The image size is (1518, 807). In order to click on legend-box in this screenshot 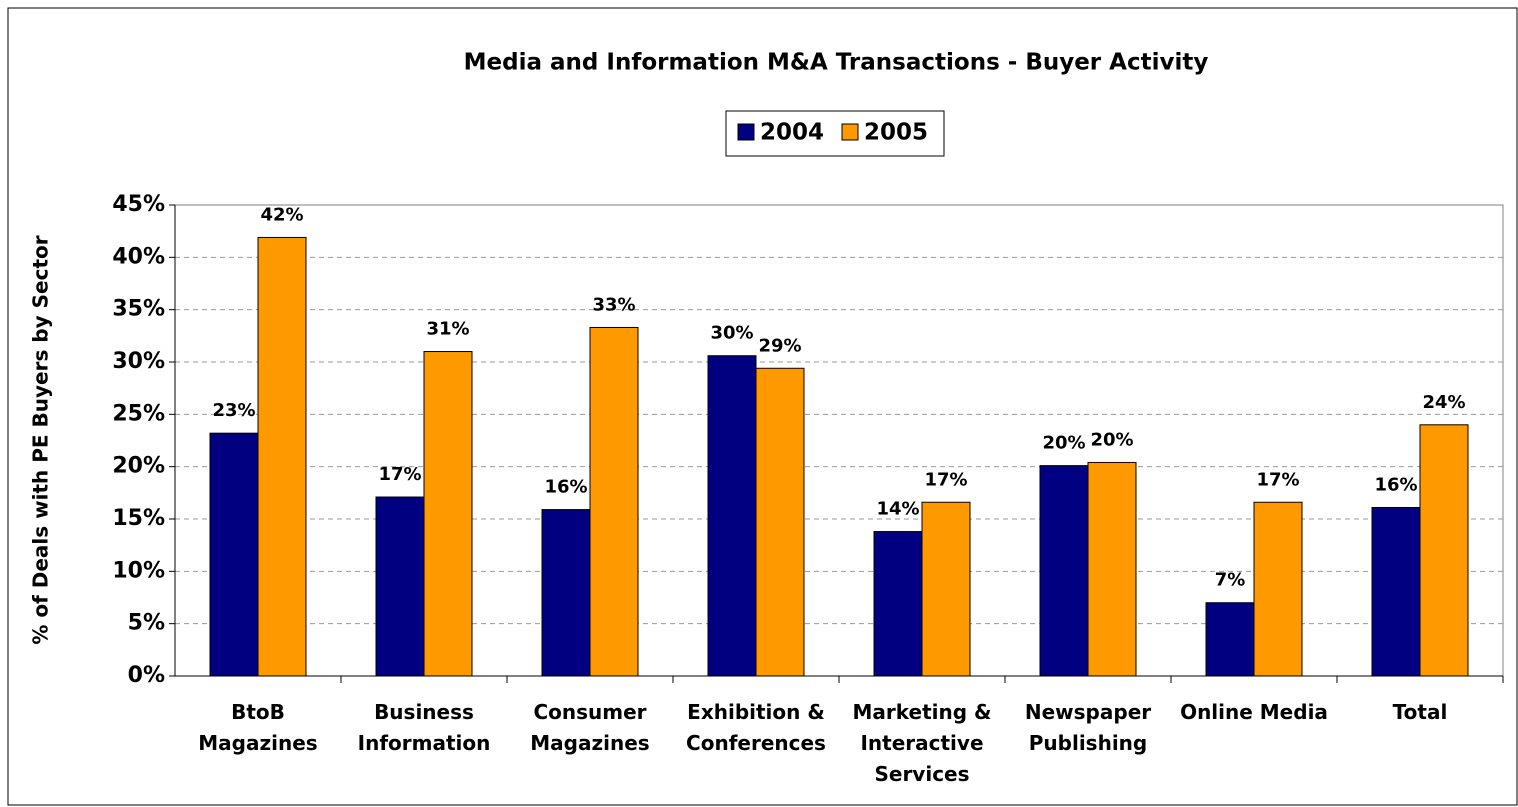, I will do `click(835, 133)`.